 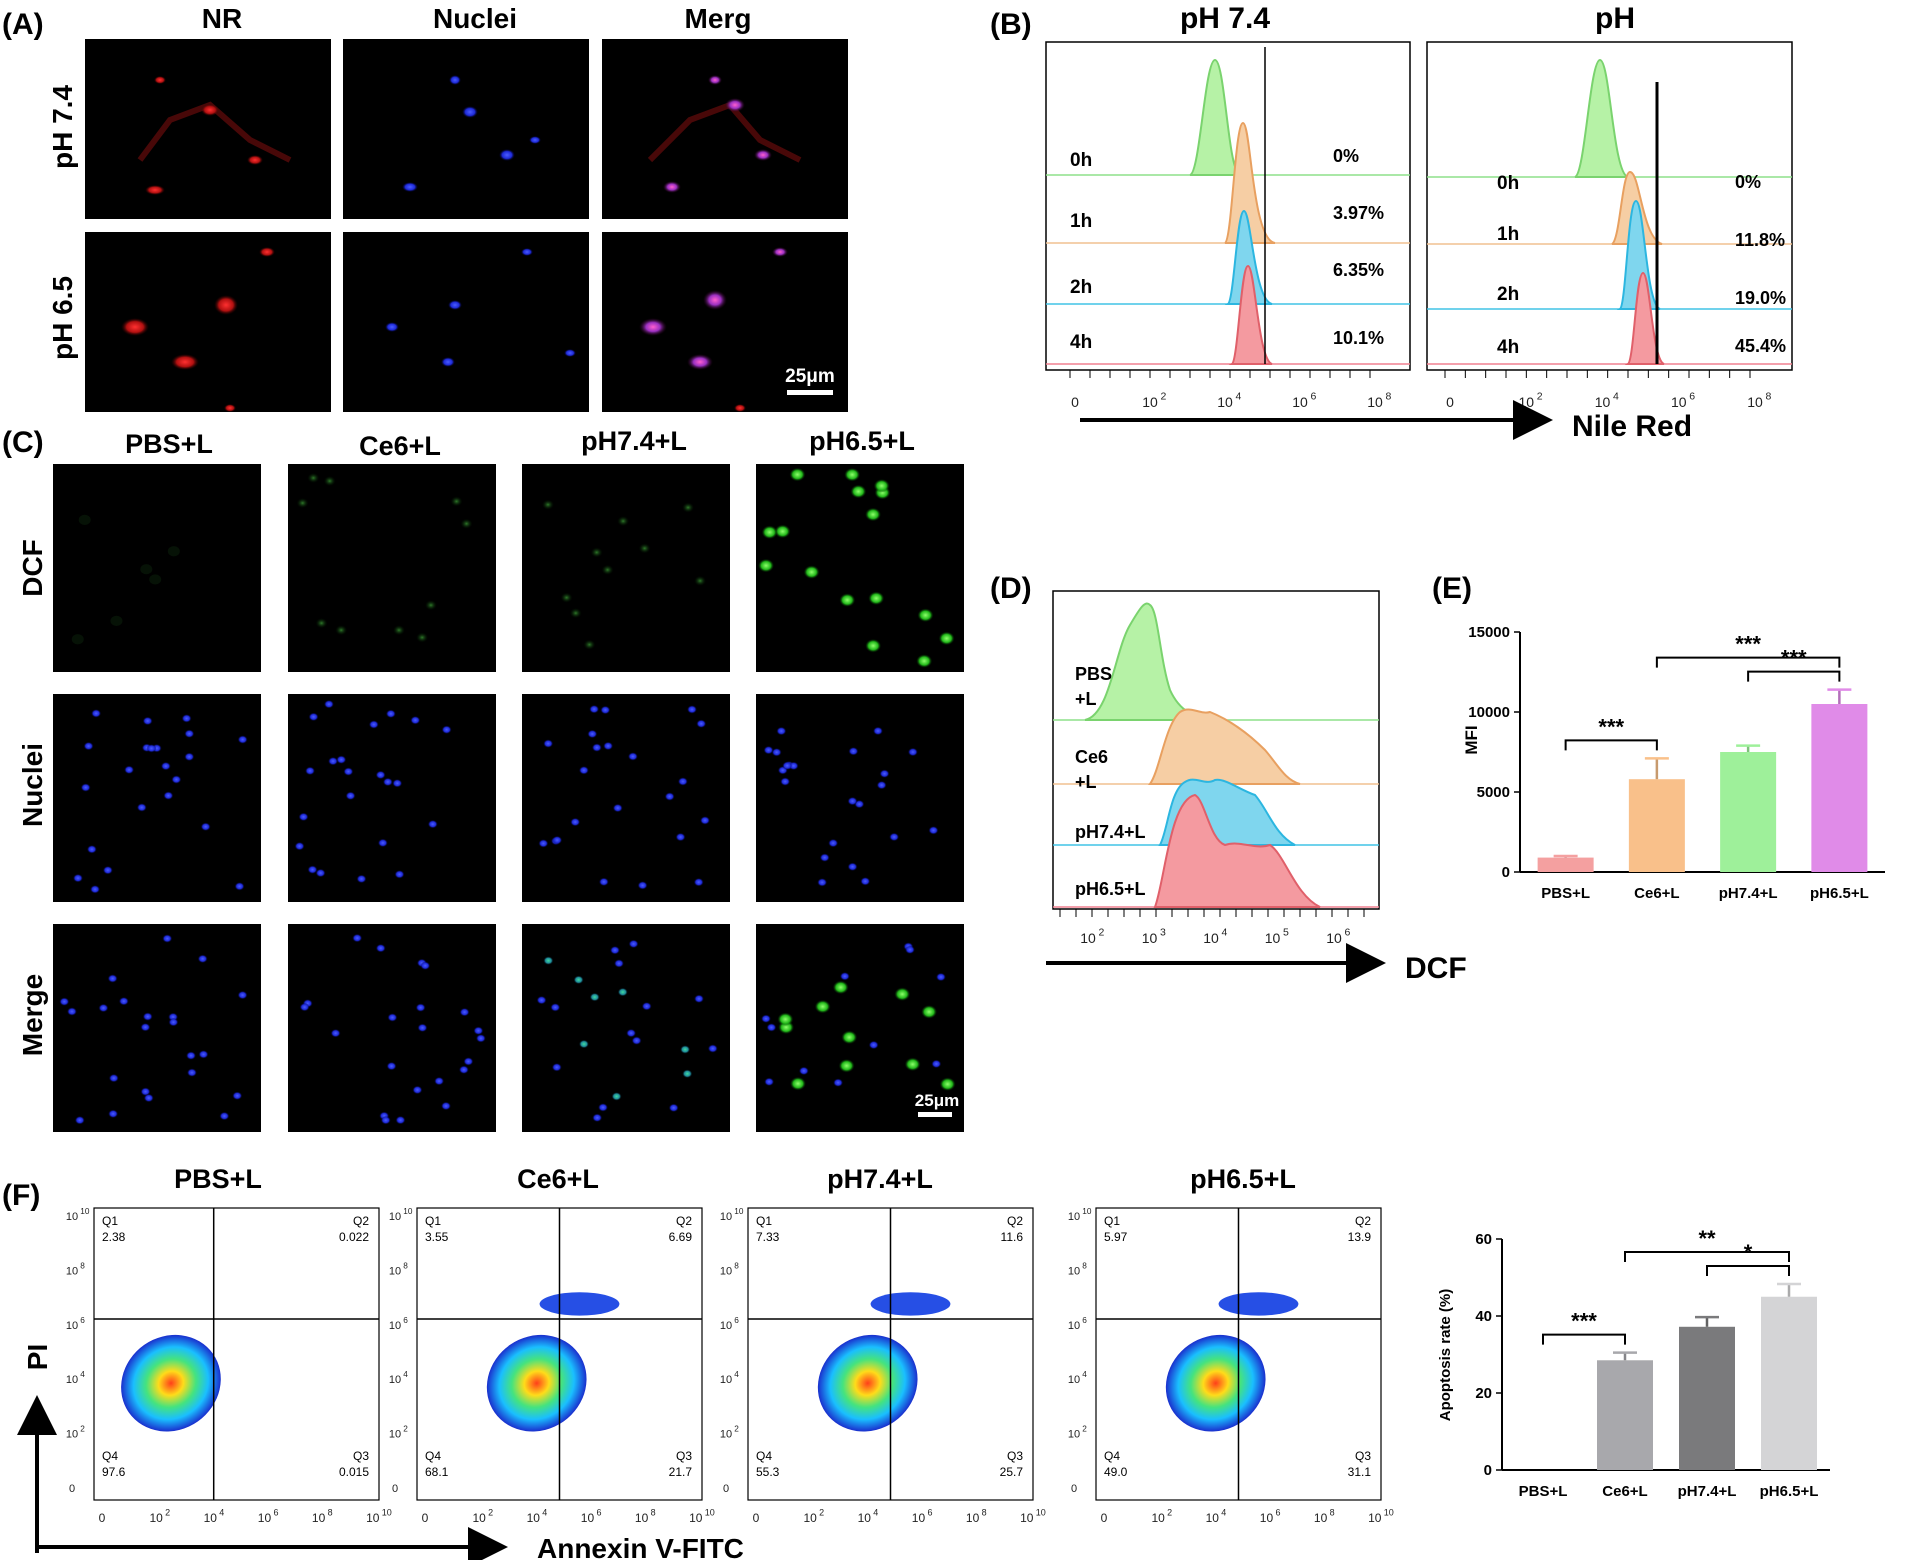 What do you see at coordinates (1760, 346) in the screenshot?
I see `panel-b-pct-3-right: 45.4%` at bounding box center [1760, 346].